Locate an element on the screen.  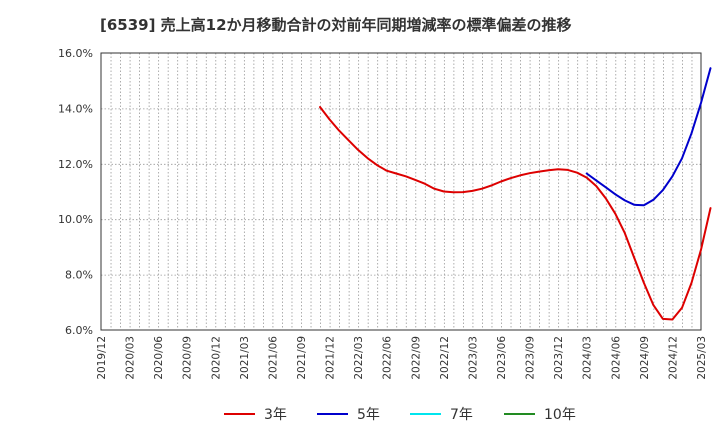
x-tick-label: 2022/06 is located at coordinates (388, 358).